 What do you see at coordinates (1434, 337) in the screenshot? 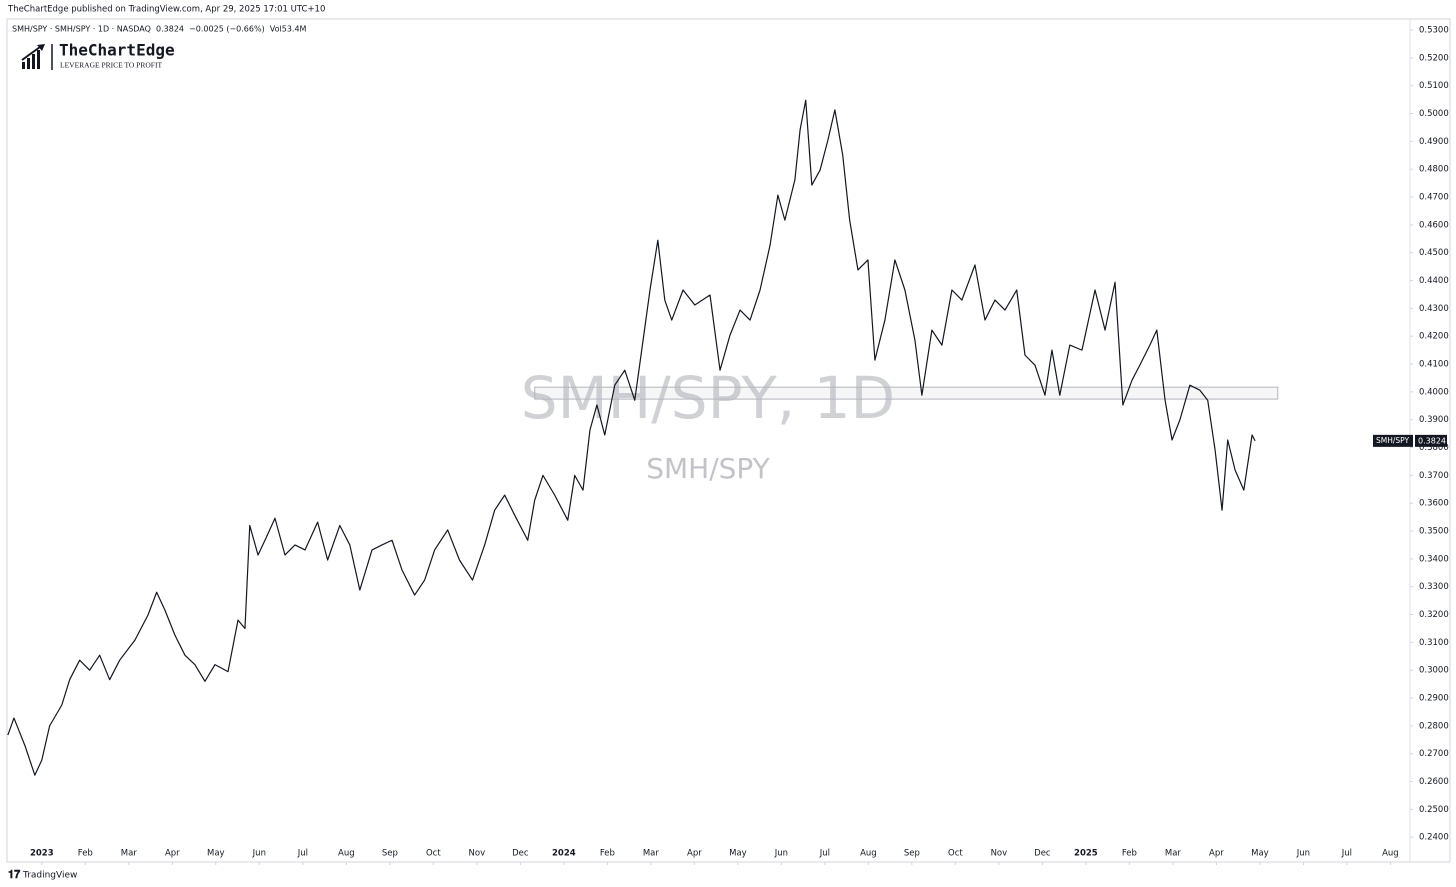
I see `y-tick-label: 0.4200` at bounding box center [1434, 337].